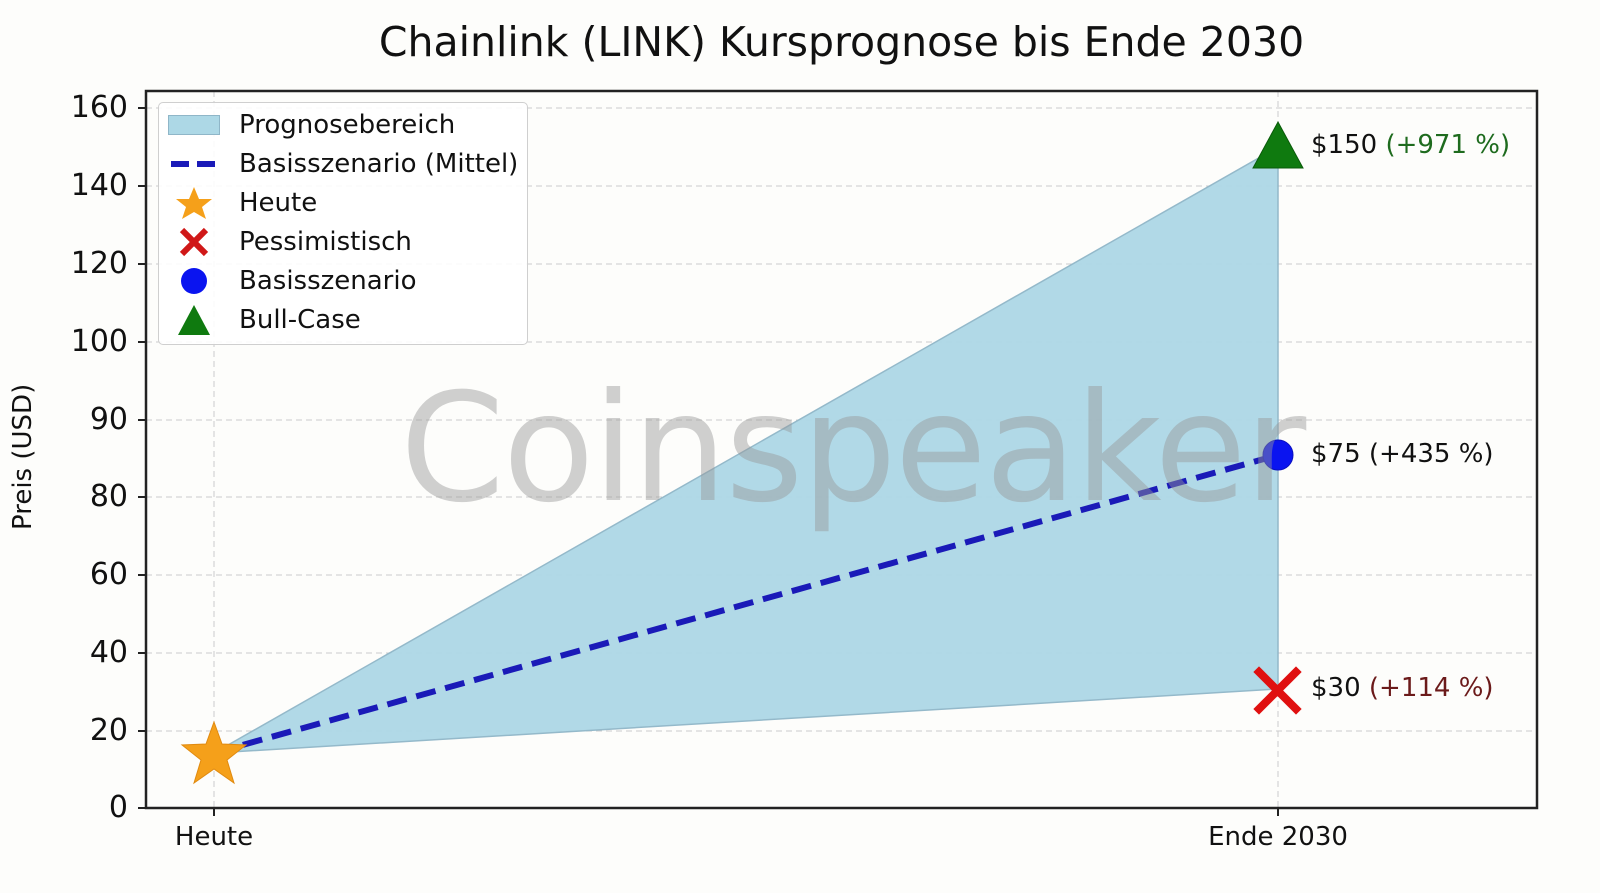  Describe the element at coordinates (194, 242) in the screenshot. I see `x-mark-icon` at that location.